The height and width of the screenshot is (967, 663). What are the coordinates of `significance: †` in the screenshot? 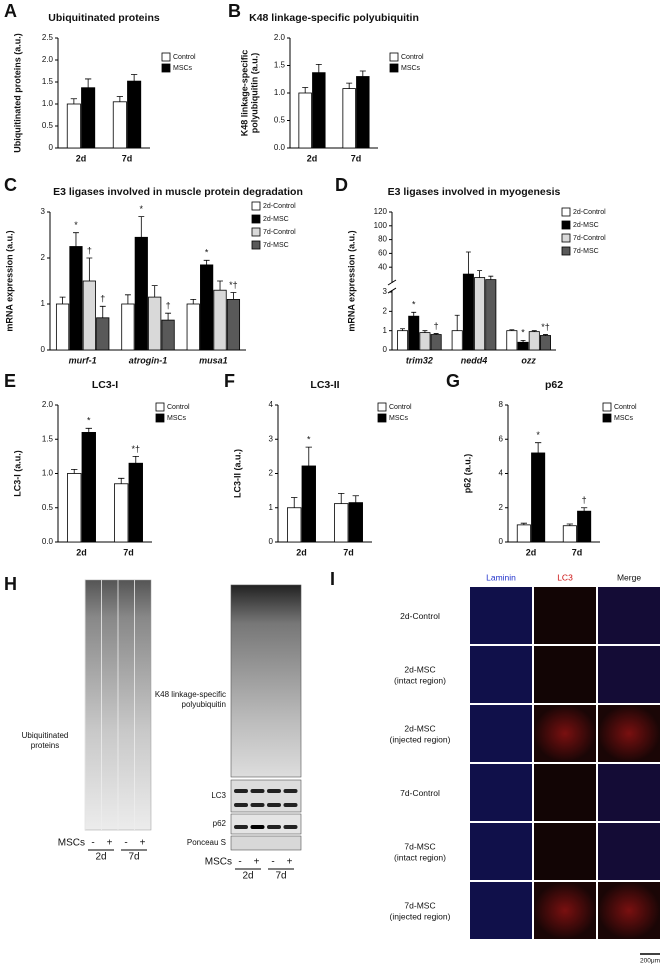 It's located at (168, 306).